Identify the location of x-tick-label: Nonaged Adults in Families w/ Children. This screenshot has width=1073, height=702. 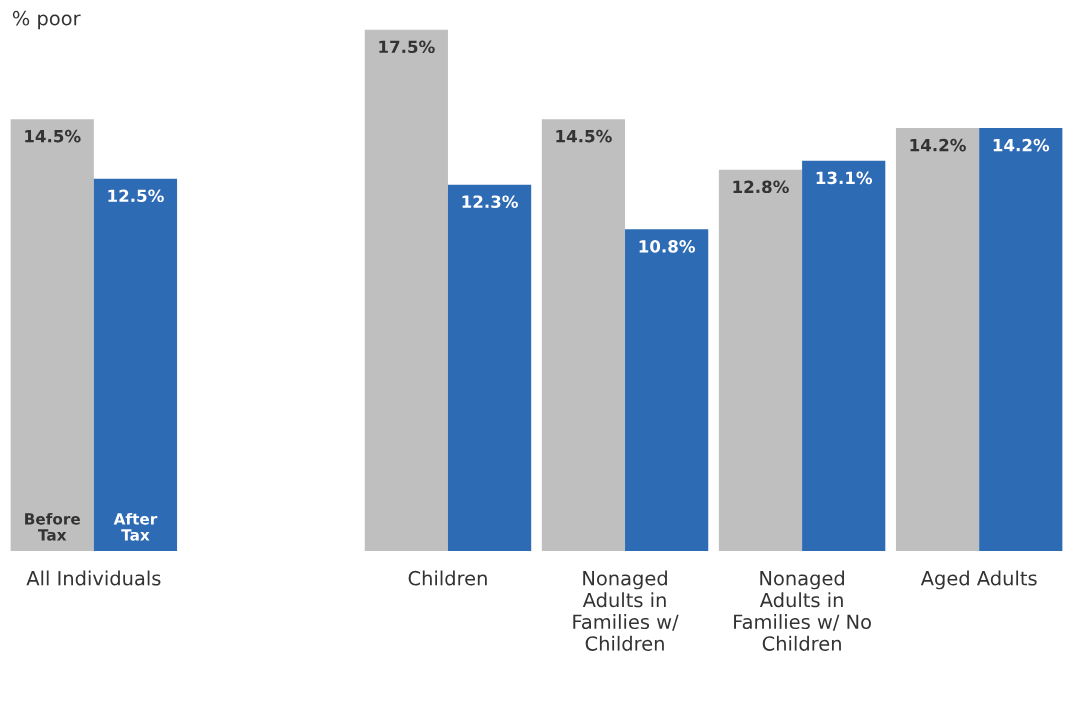
(626, 610).